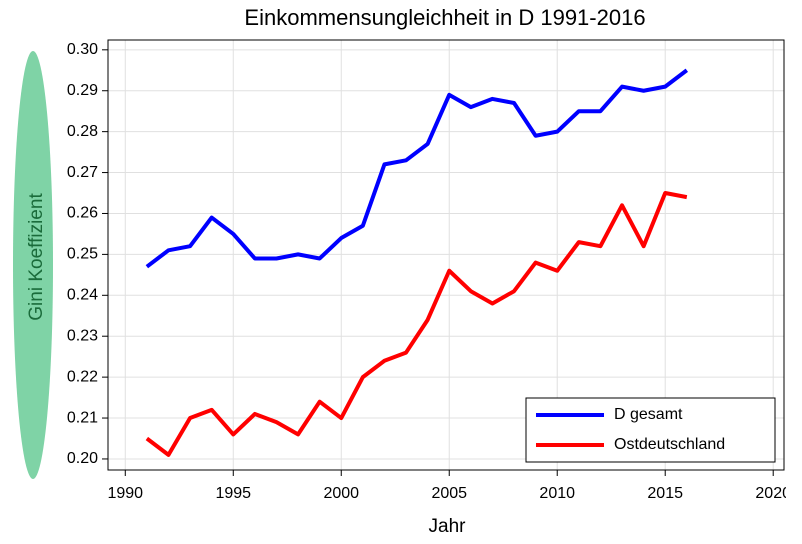 This screenshot has width=802, height=544. What do you see at coordinates (82, 376) in the screenshot?
I see `y-tick-label: 0.22` at bounding box center [82, 376].